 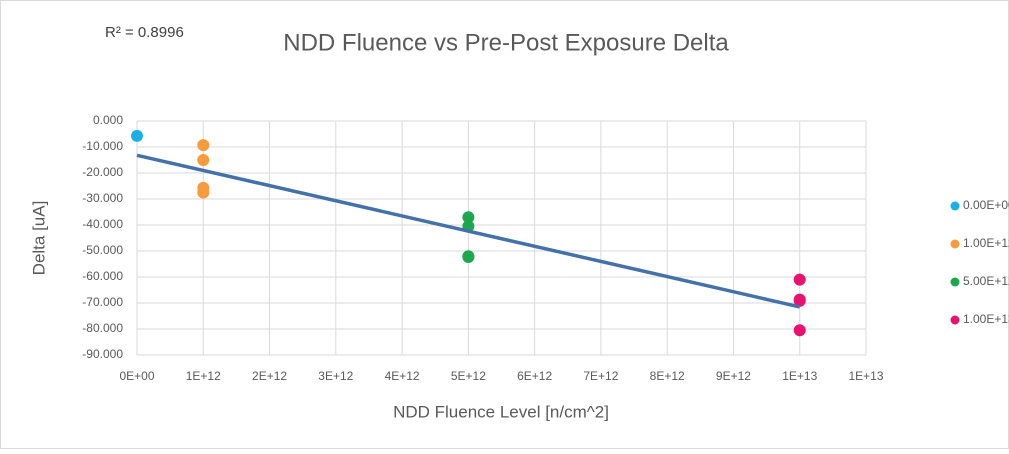 What do you see at coordinates (506, 42) in the screenshot?
I see `chart-title: NDD Fluence vs Pre-Post Exposure Delta` at bounding box center [506, 42].